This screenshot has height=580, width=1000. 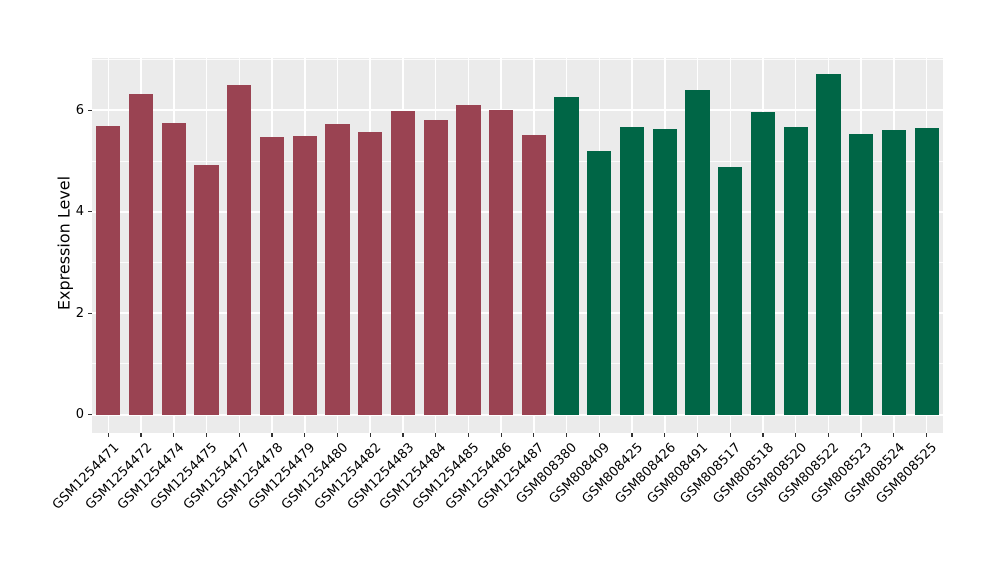 What do you see at coordinates (79, 313) in the screenshot?
I see `y-tick-label: 2` at bounding box center [79, 313].